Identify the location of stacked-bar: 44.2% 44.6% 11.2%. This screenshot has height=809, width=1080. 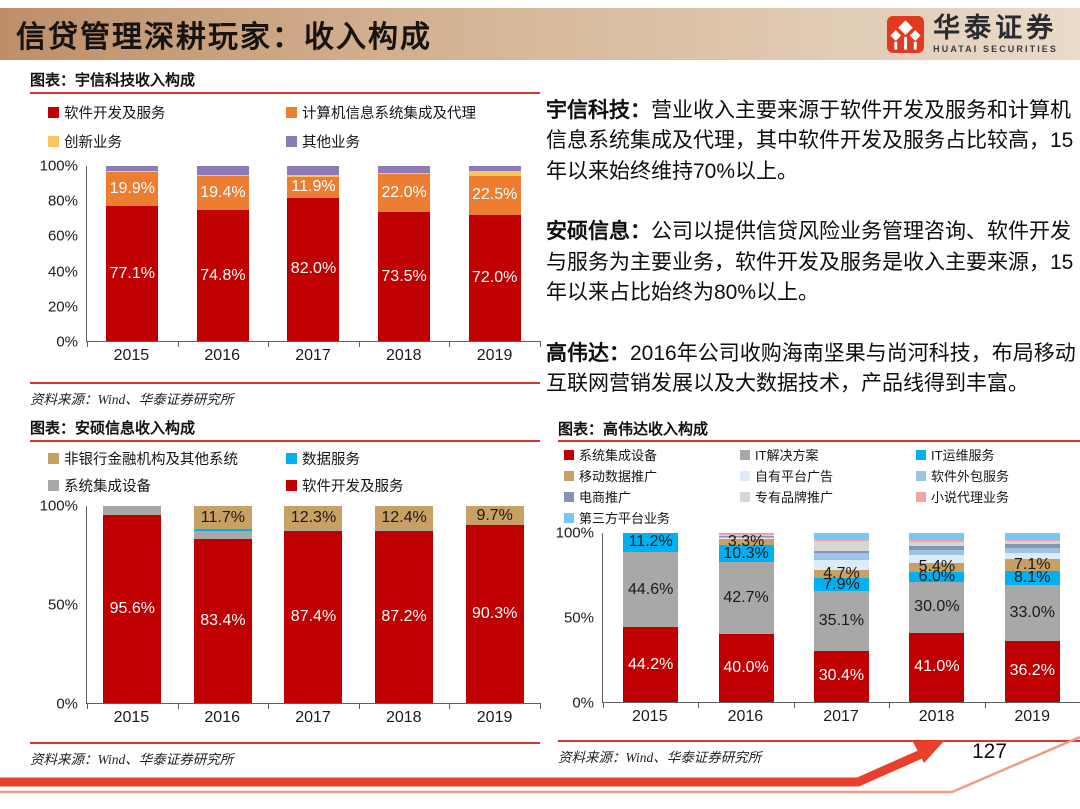
(651, 617).